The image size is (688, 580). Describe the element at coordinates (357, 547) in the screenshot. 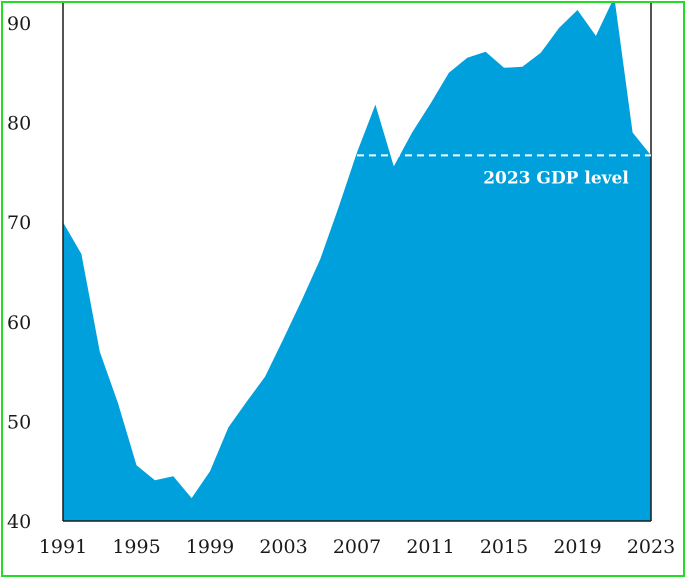

I see `x-tick-label-2007: 2007` at that location.